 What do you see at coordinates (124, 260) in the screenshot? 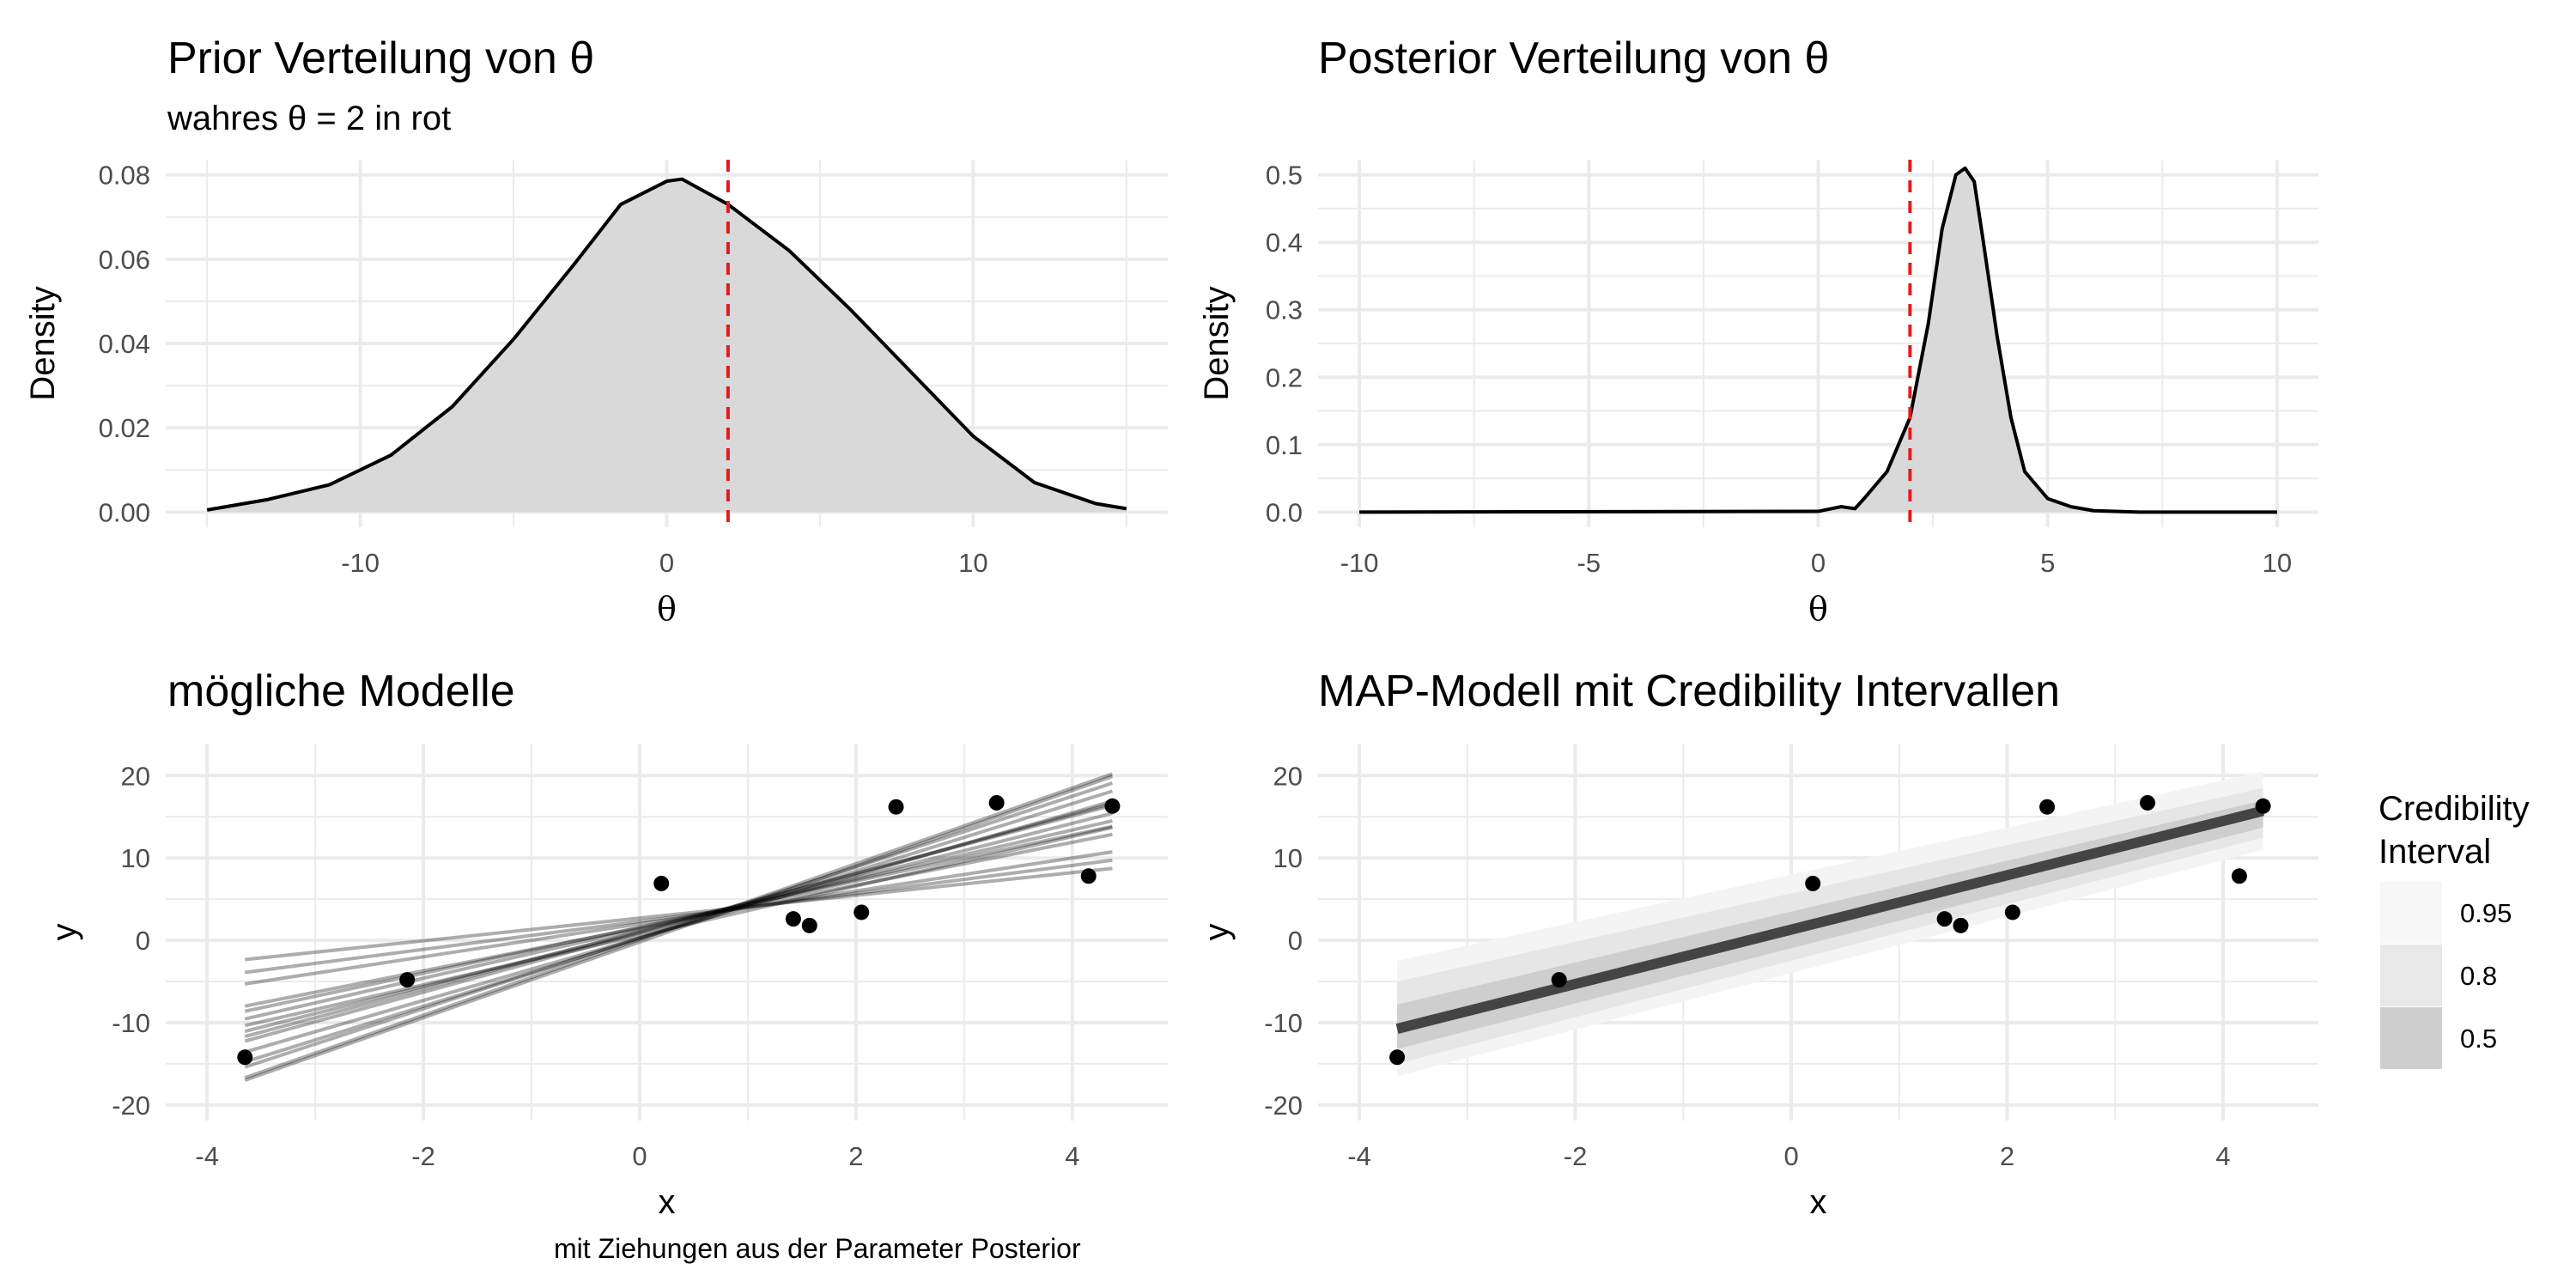
I see `y-tick-label: 0.06` at bounding box center [124, 260].